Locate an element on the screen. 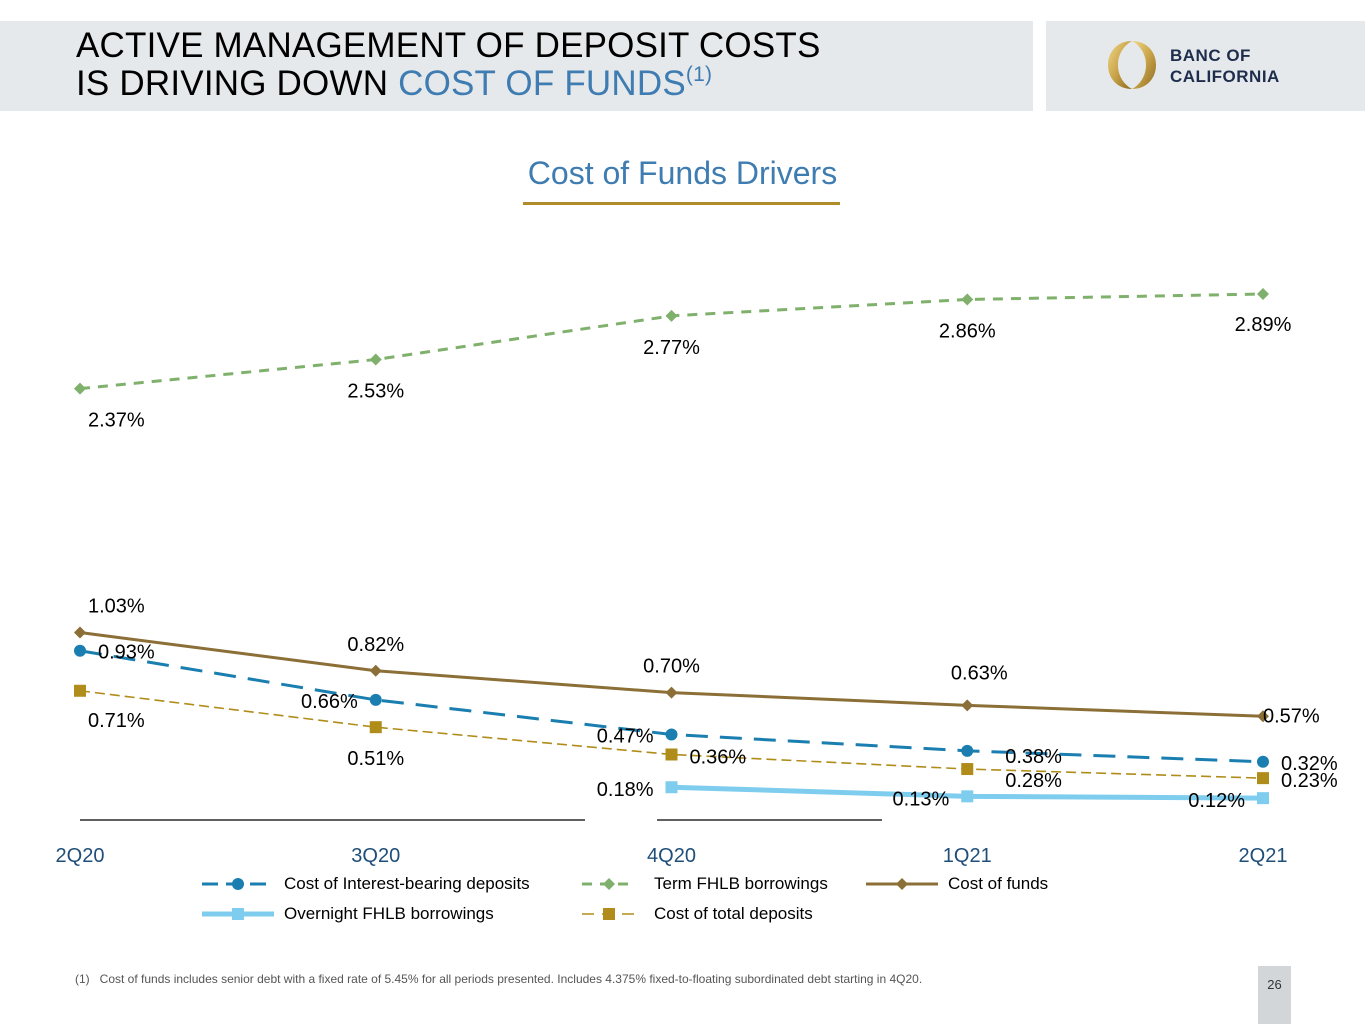 The width and height of the screenshot is (1365, 1024). data-label-ibd: 0.93% is located at coordinates (126, 653).